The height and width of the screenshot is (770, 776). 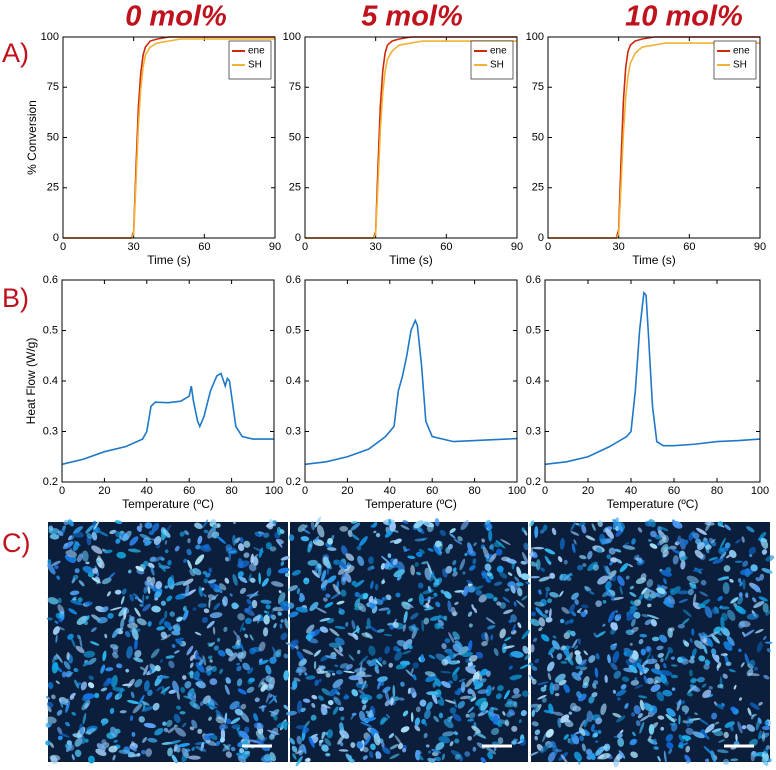 I want to click on y-tick-label: 25, so click(x=53, y=188).